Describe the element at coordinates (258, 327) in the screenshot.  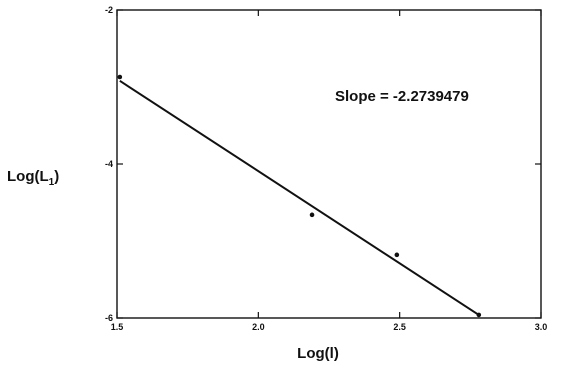
I see `x-tick-label: 2.0` at that location.